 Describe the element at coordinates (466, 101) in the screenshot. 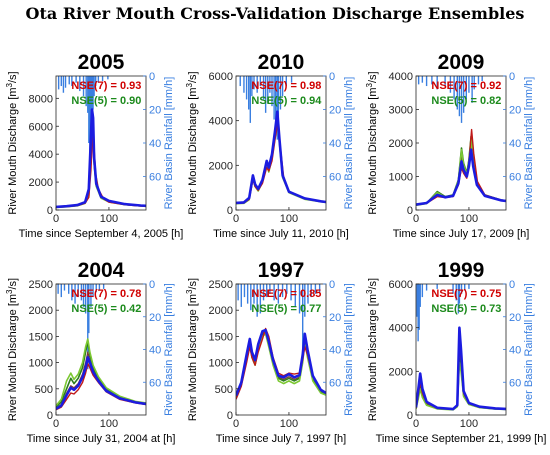

I see `nse5-label: NSE(5) = 0.82` at that location.